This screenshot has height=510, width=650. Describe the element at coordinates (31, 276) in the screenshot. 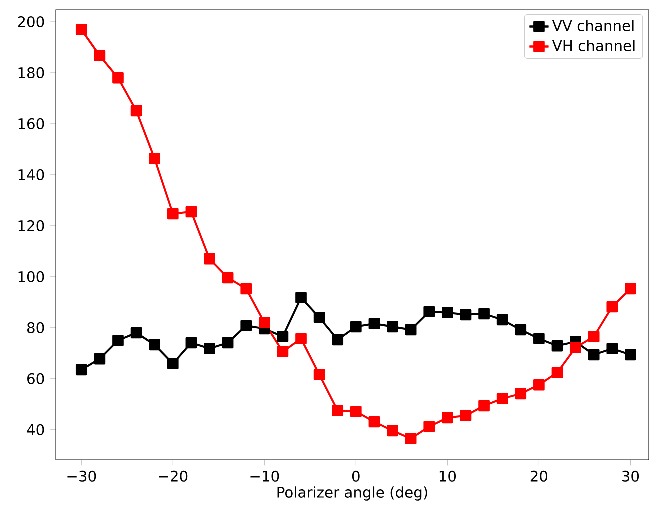

I see `y-tick-label: 100` at that location.